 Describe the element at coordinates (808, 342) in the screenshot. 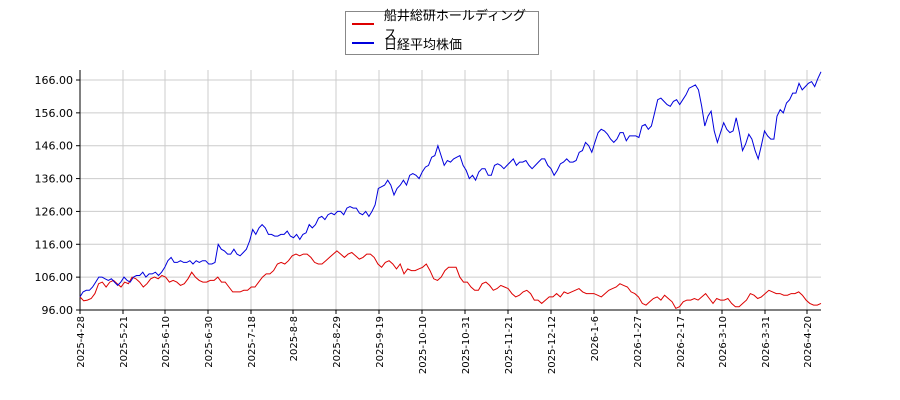

I see `x-tick-label: 2026-4-20` at that location.